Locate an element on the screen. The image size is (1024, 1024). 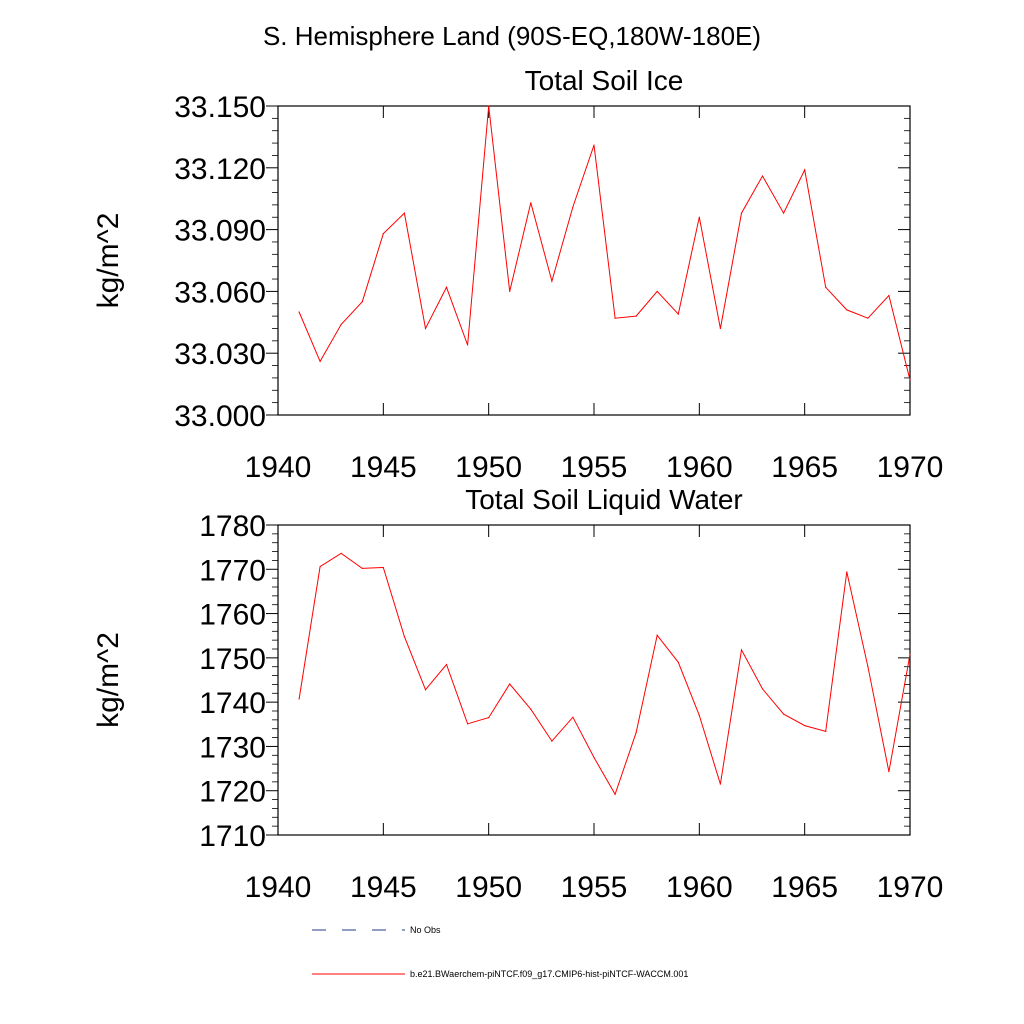
panel-title: Total Soil Ice is located at coordinates (604, 80).